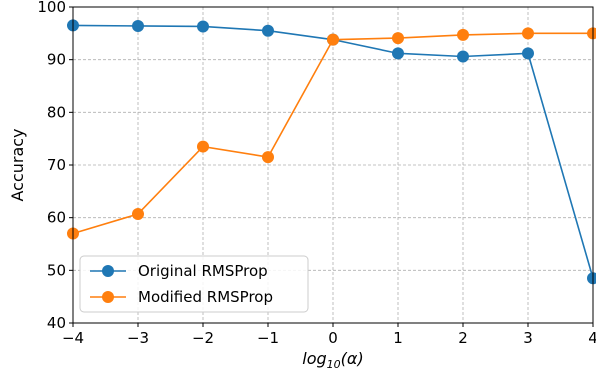 The image size is (596, 373). Describe the element at coordinates (73, 338) in the screenshot. I see `x-tick-label: −4` at that location.